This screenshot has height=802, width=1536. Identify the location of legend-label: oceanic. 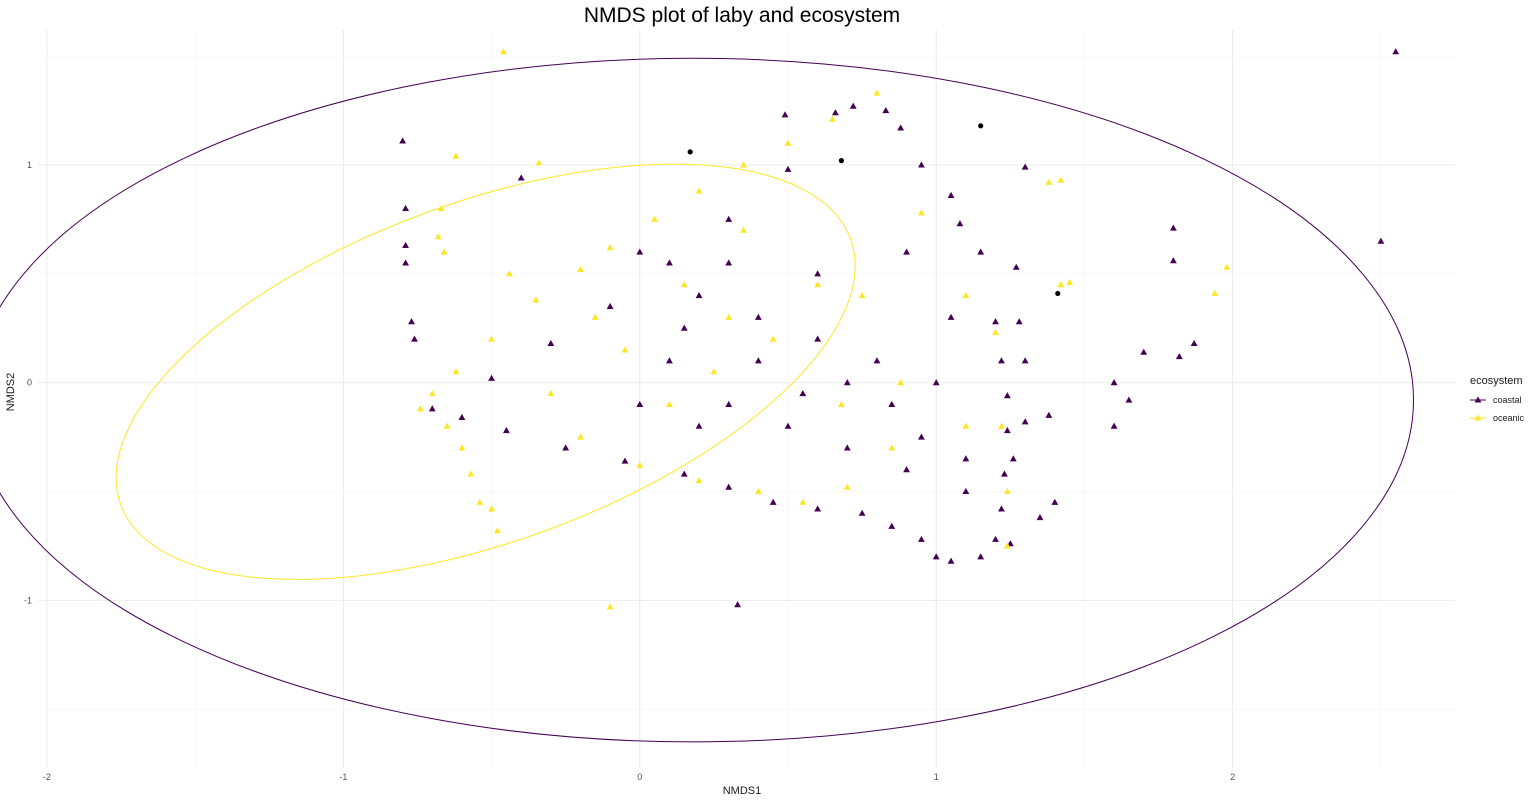
(1509, 418).